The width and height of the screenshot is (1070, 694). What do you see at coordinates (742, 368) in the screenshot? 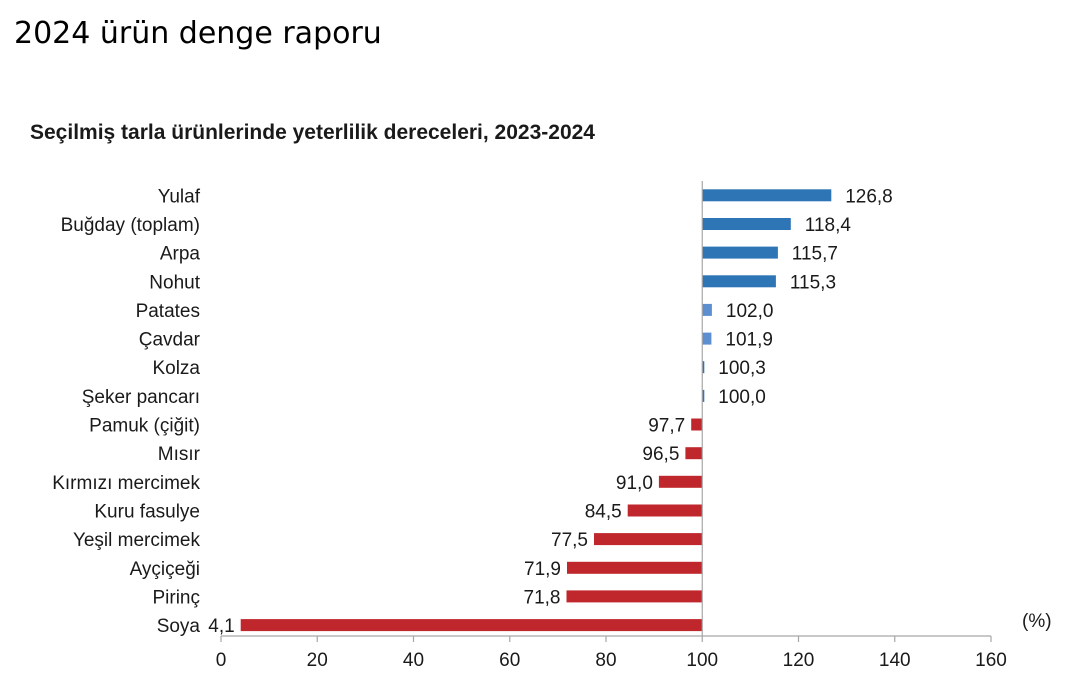
I see `value-label: 100,3` at bounding box center [742, 368].